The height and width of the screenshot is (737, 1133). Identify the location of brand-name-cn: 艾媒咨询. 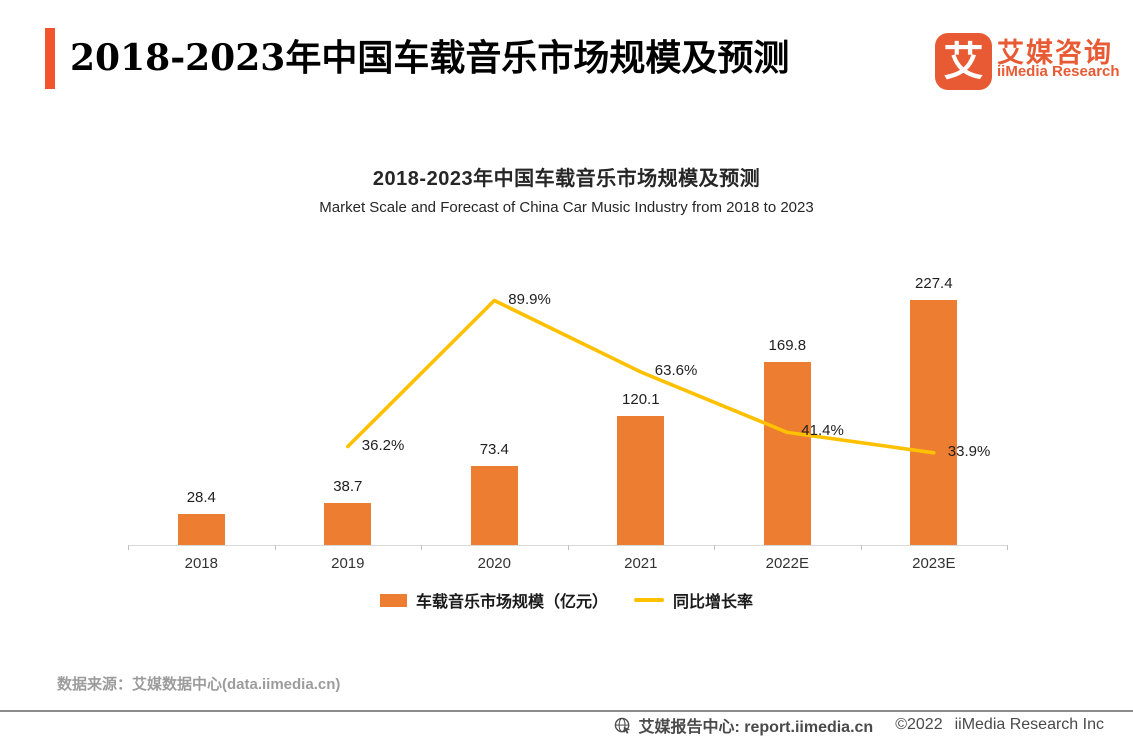
(1055, 53).